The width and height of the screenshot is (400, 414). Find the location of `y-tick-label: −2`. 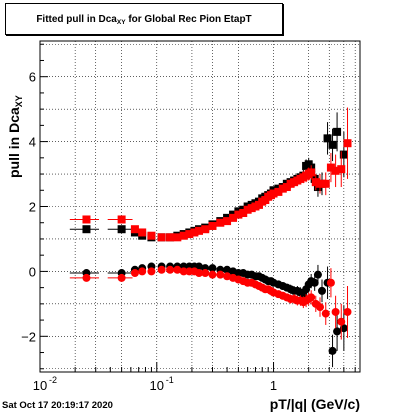

y-tick-label: −2 is located at coordinates (28, 336).